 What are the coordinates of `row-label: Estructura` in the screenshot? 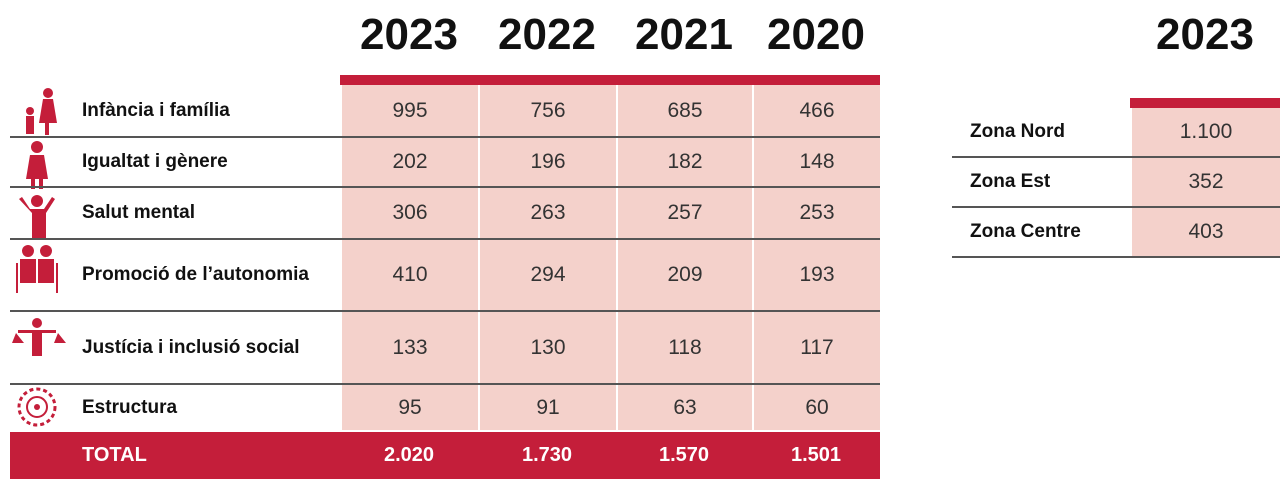 It's located at (130, 407).